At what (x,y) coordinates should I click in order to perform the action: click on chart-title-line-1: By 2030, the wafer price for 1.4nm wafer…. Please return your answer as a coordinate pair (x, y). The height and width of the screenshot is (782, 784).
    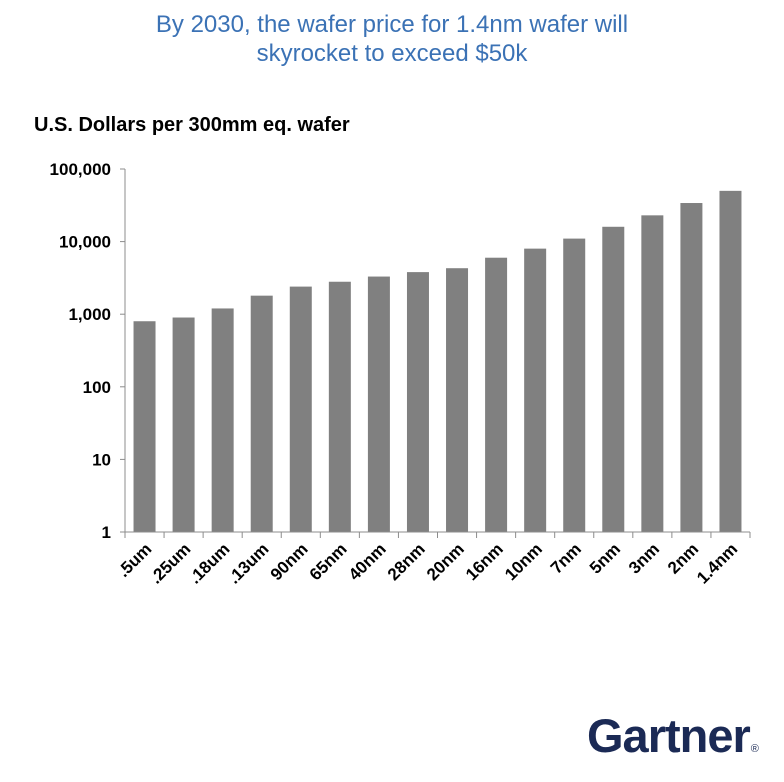
    Looking at the image, I should click on (392, 24).